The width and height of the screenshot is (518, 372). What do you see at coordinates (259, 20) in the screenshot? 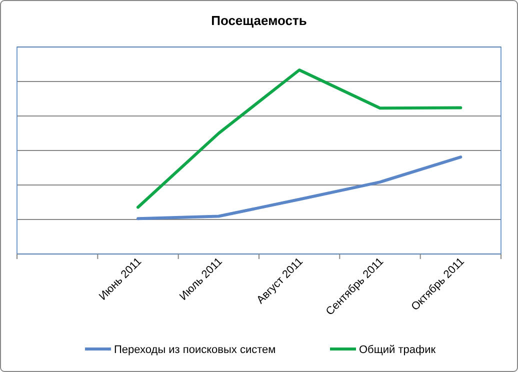
I see `chart-title: Посещаемость` at bounding box center [259, 20].